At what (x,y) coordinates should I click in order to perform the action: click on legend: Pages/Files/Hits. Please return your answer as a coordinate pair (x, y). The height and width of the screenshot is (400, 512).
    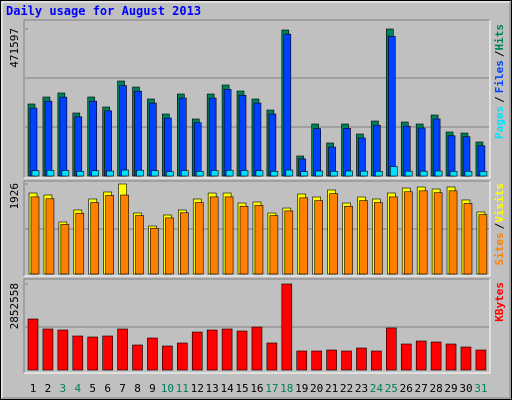
    Looking at the image, I should click on (499, 81).